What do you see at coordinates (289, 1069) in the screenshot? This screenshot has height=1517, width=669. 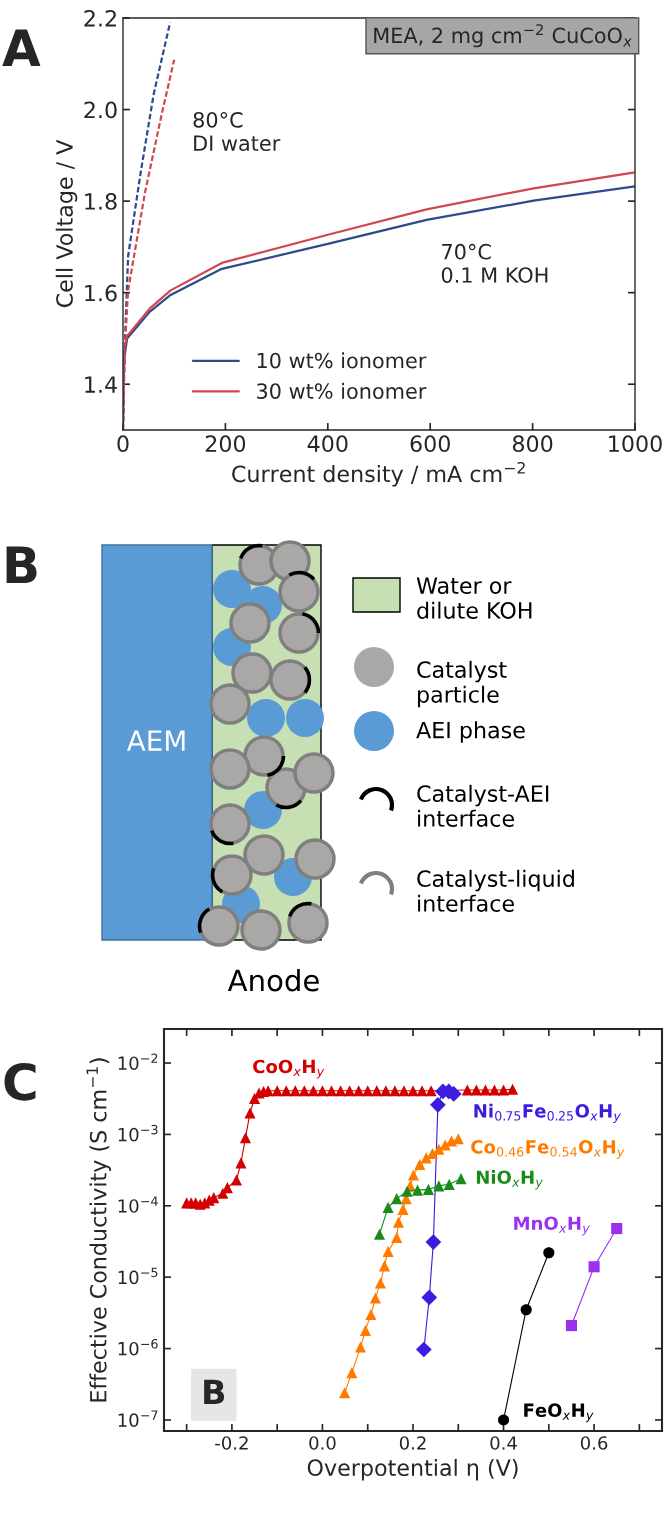 I see `series-label: CoO$_{x}$H$_{y}$` at bounding box center [289, 1069].